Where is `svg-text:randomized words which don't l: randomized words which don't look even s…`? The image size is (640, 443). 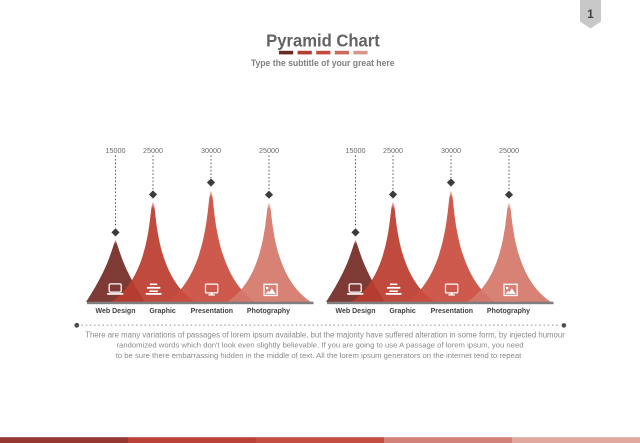
svg-text:randomized words which don't l: randomized words which don't look even s… is located at coordinates (319, 345).